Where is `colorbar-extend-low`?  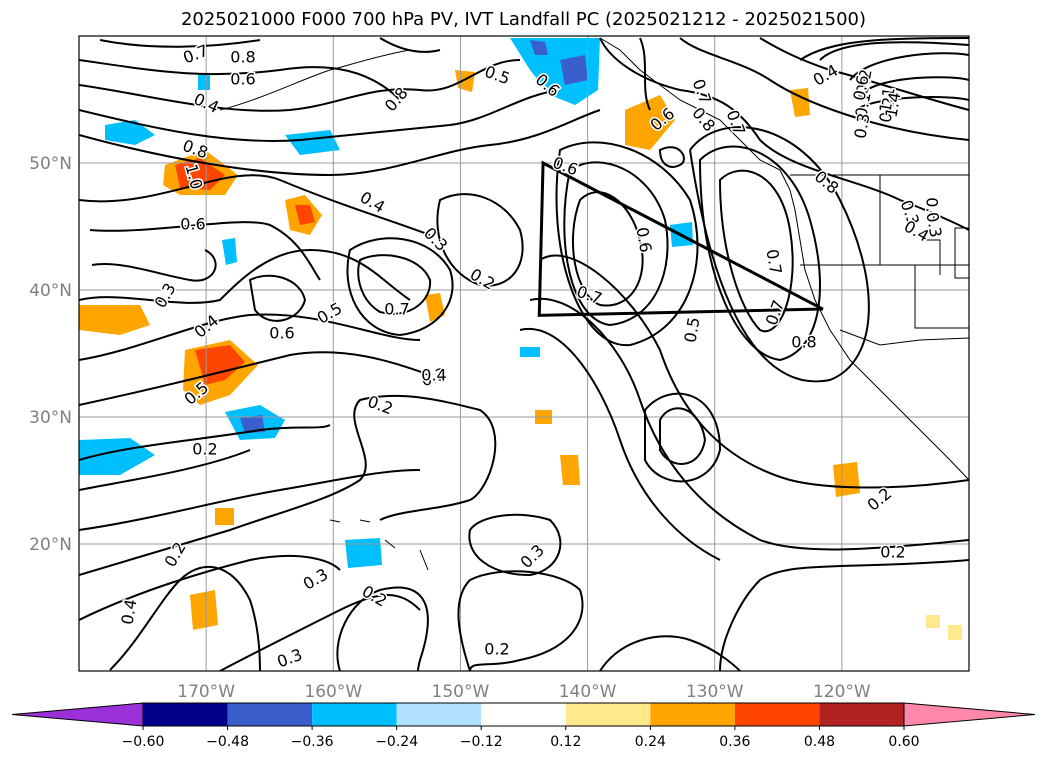 colorbar-extend-low is located at coordinates (77, 714).